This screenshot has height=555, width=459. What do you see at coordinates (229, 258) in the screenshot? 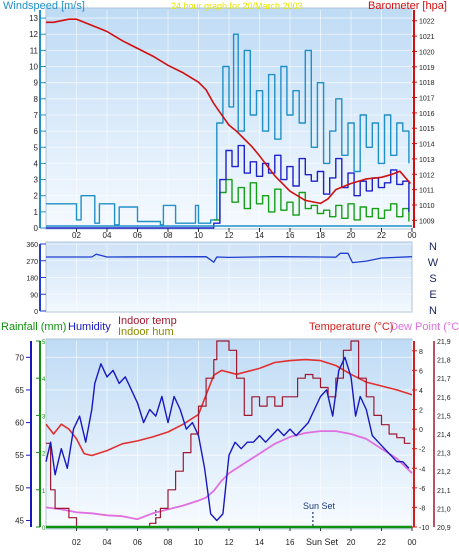
I see `wind-direction-line` at bounding box center [229, 258].